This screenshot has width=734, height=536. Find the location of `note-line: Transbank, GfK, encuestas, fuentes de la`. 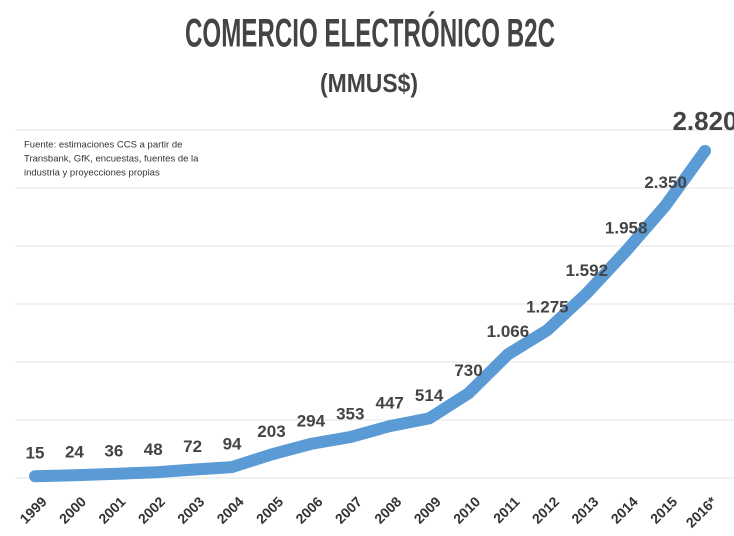

note-line: Transbank, GfK, encuestas, fuentes de la is located at coordinates (111, 159).